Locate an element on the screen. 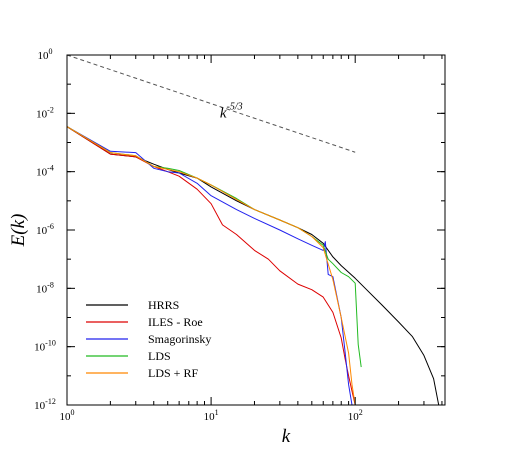 The image size is (512, 460). slope-annotation: k-5/3 is located at coordinates (231, 111).